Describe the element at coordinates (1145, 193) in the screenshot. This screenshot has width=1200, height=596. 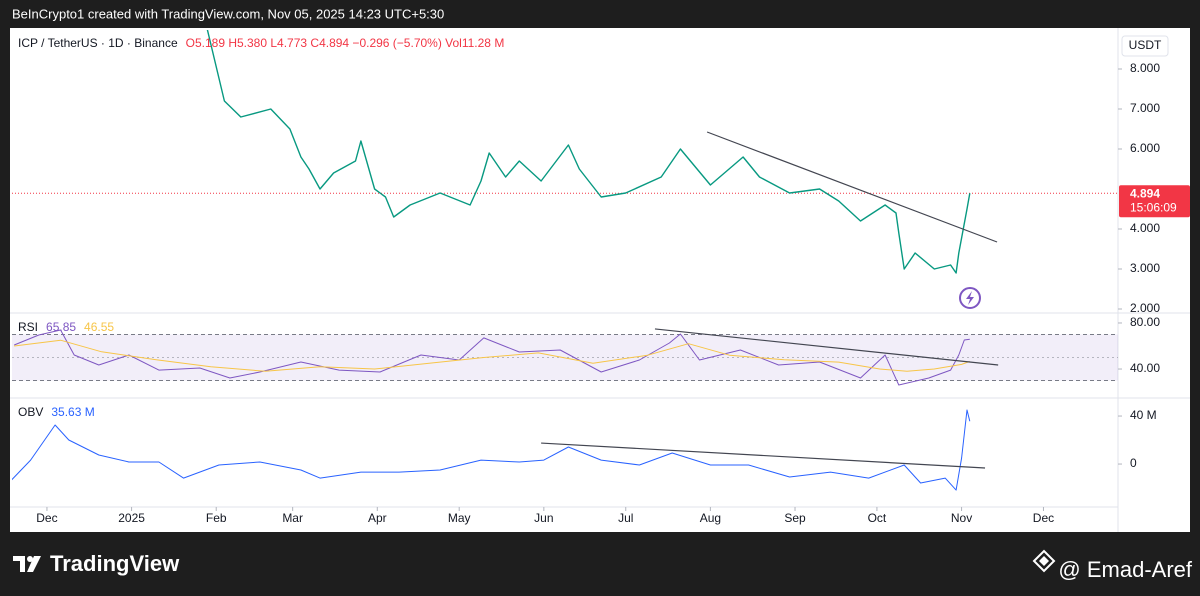
I see `last-price-label: 4.894` at that location.